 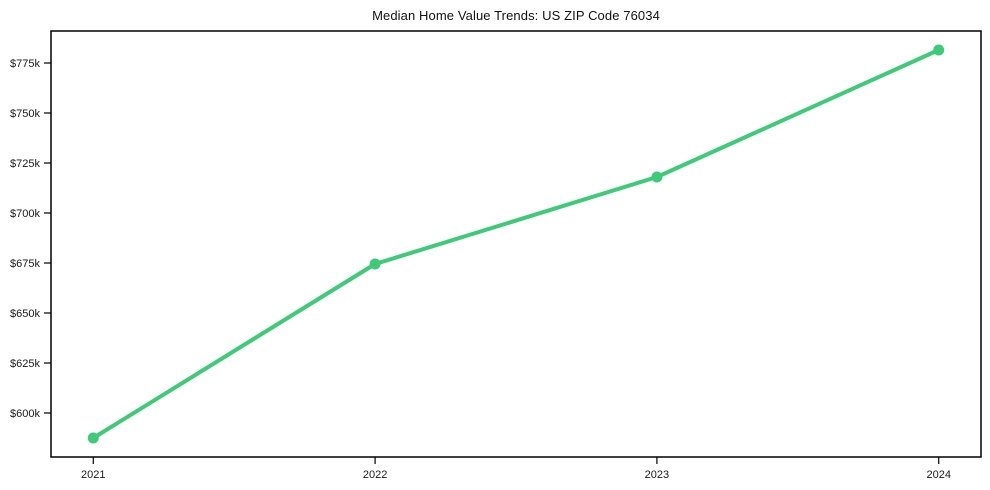 I want to click on data-point-marker-2022, so click(x=375, y=264).